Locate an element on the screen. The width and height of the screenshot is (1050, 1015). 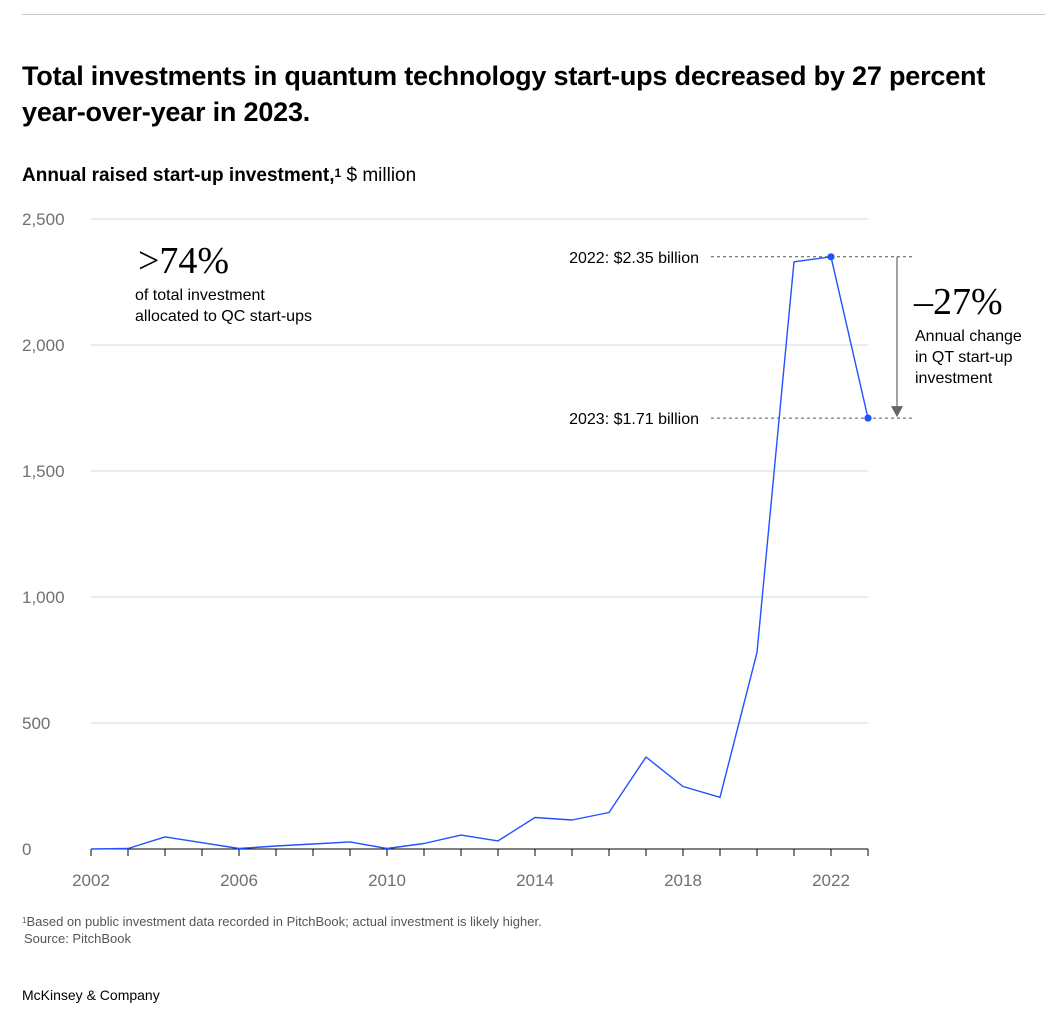
right-annotation-line2: in QT start-up is located at coordinates (964, 357).